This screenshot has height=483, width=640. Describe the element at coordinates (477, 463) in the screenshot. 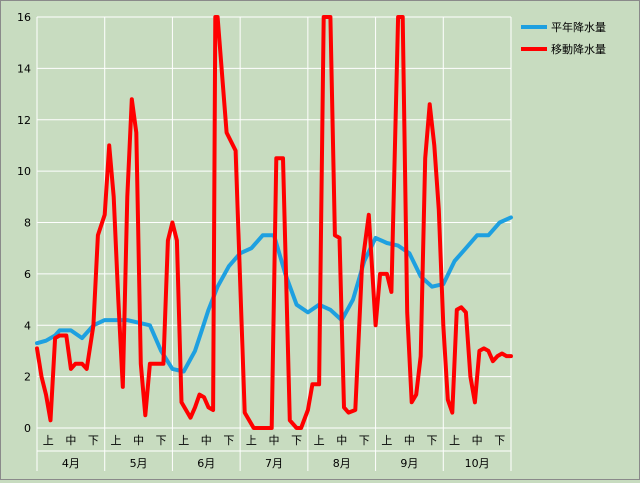

I see `month-label: 10月` at that location.